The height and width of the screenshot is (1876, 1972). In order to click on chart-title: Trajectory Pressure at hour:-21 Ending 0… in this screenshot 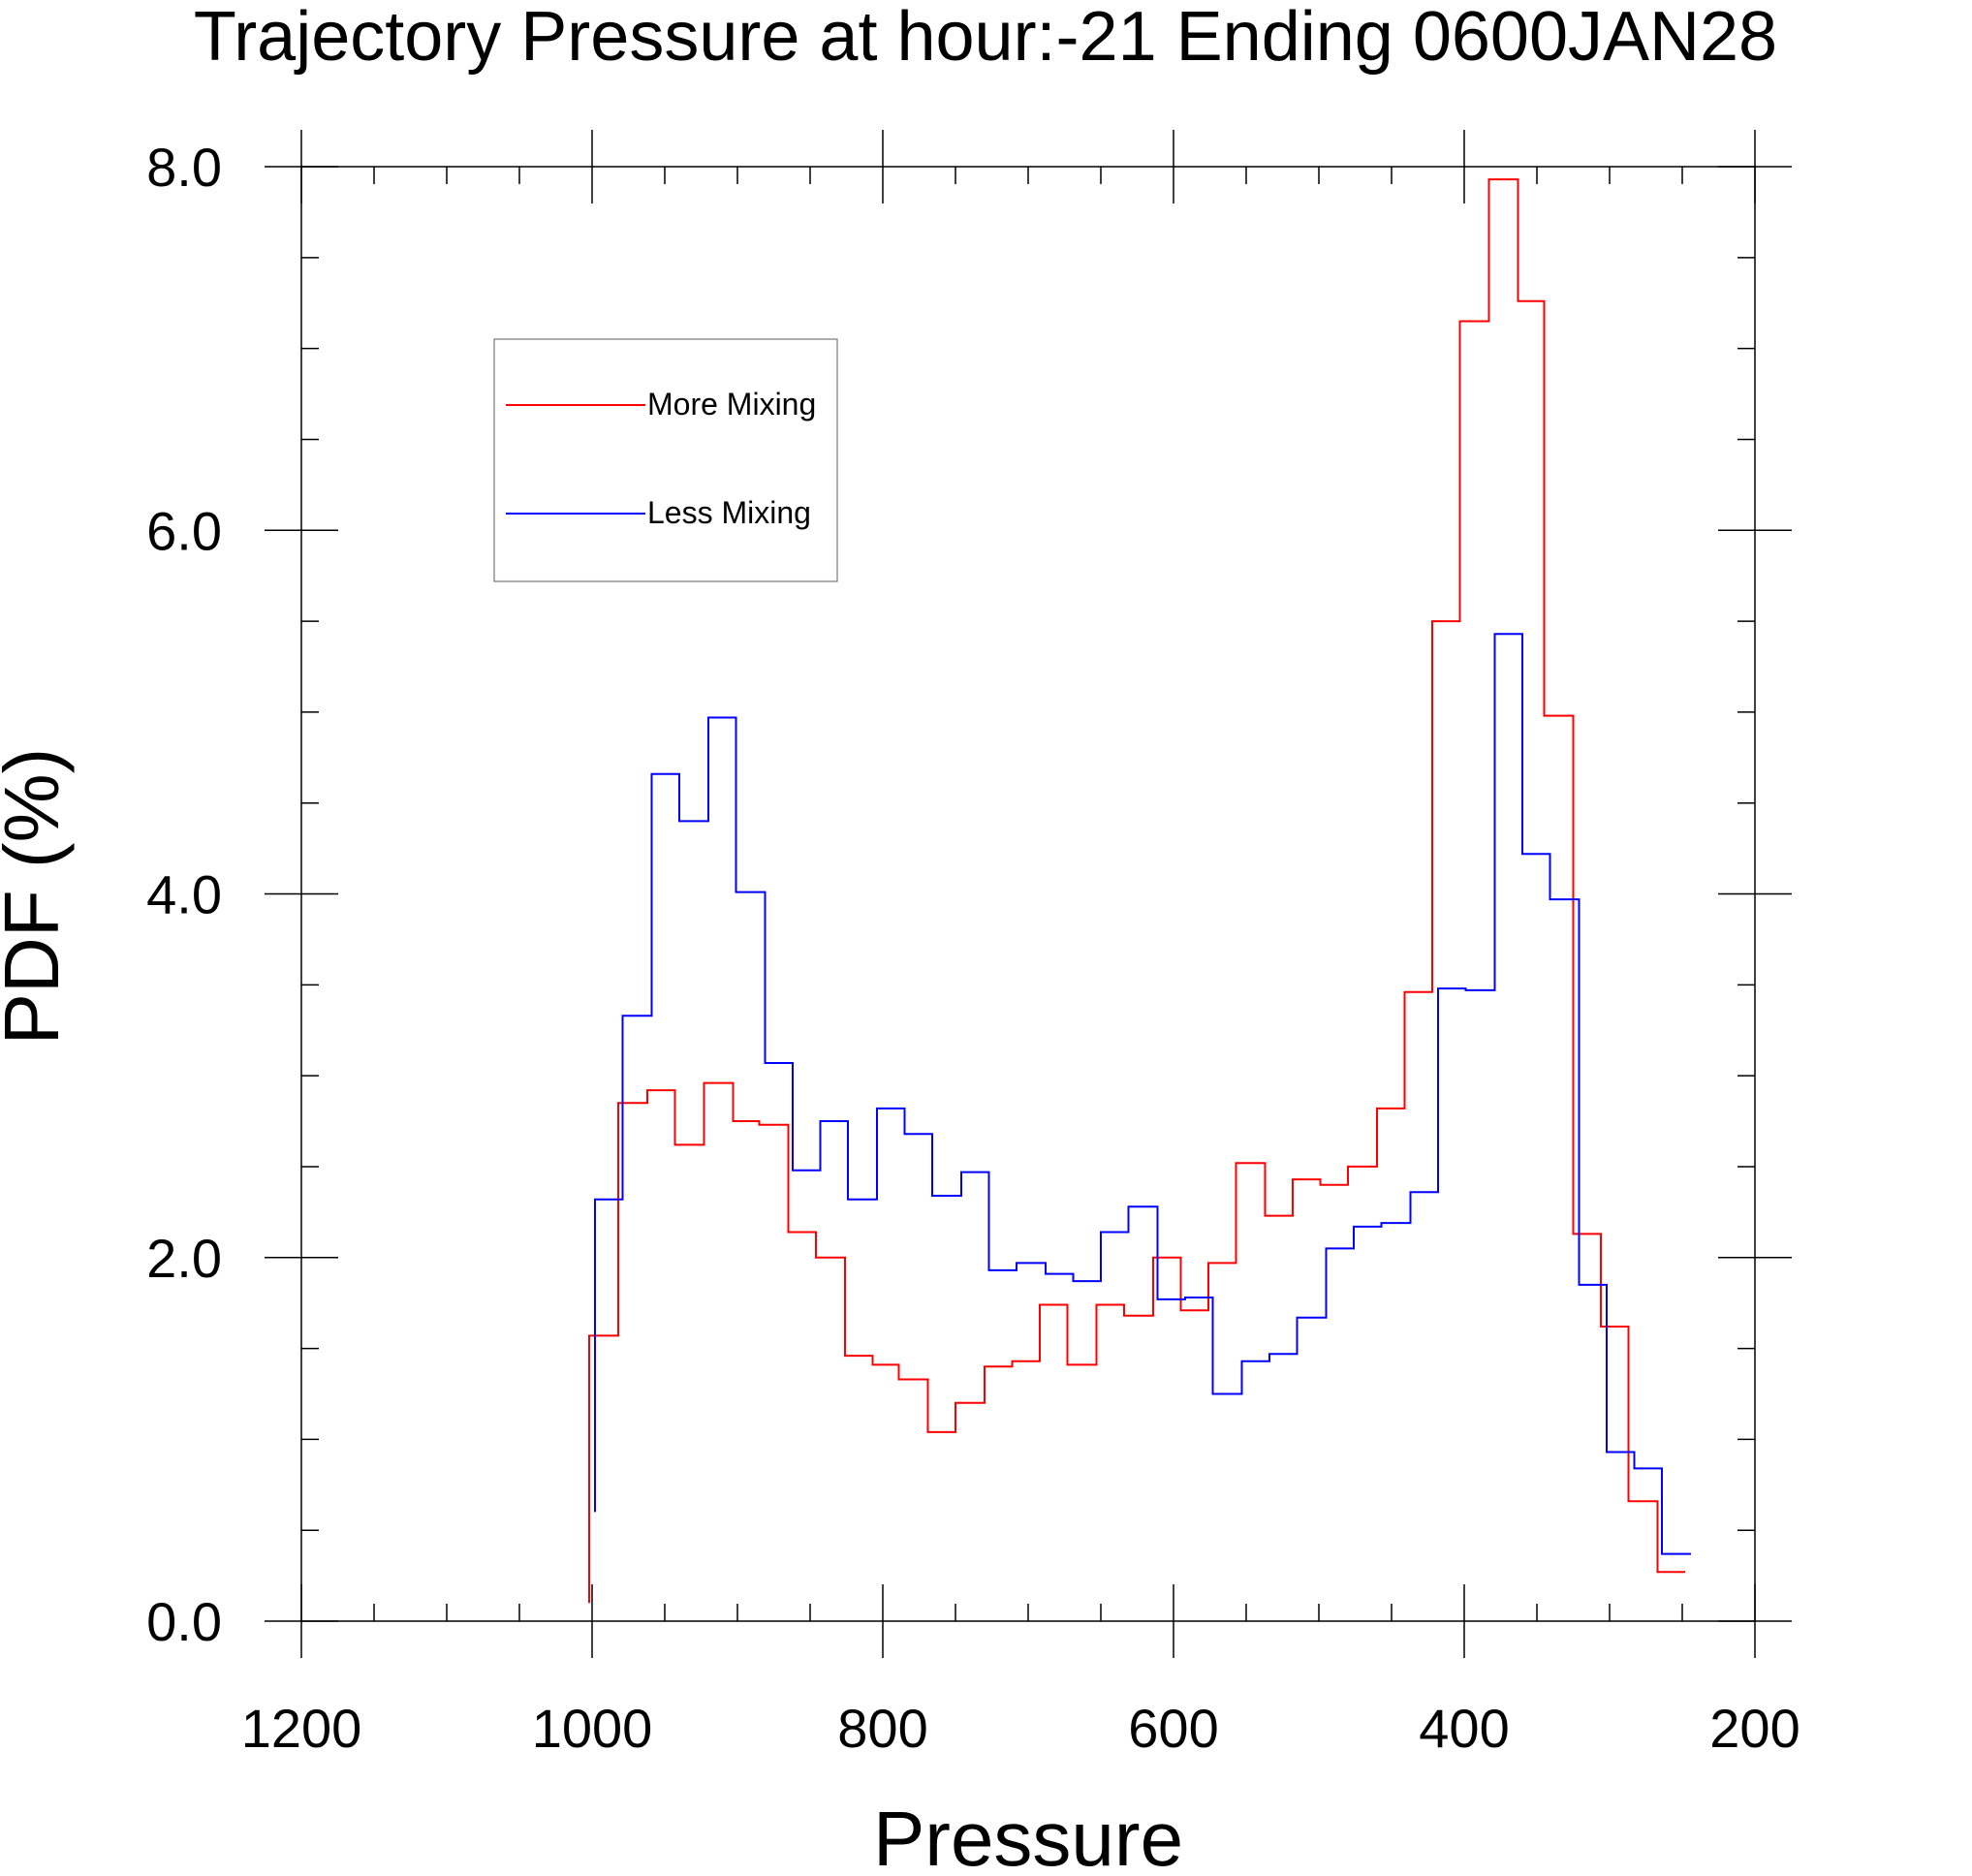, I will do `click(986, 38)`.